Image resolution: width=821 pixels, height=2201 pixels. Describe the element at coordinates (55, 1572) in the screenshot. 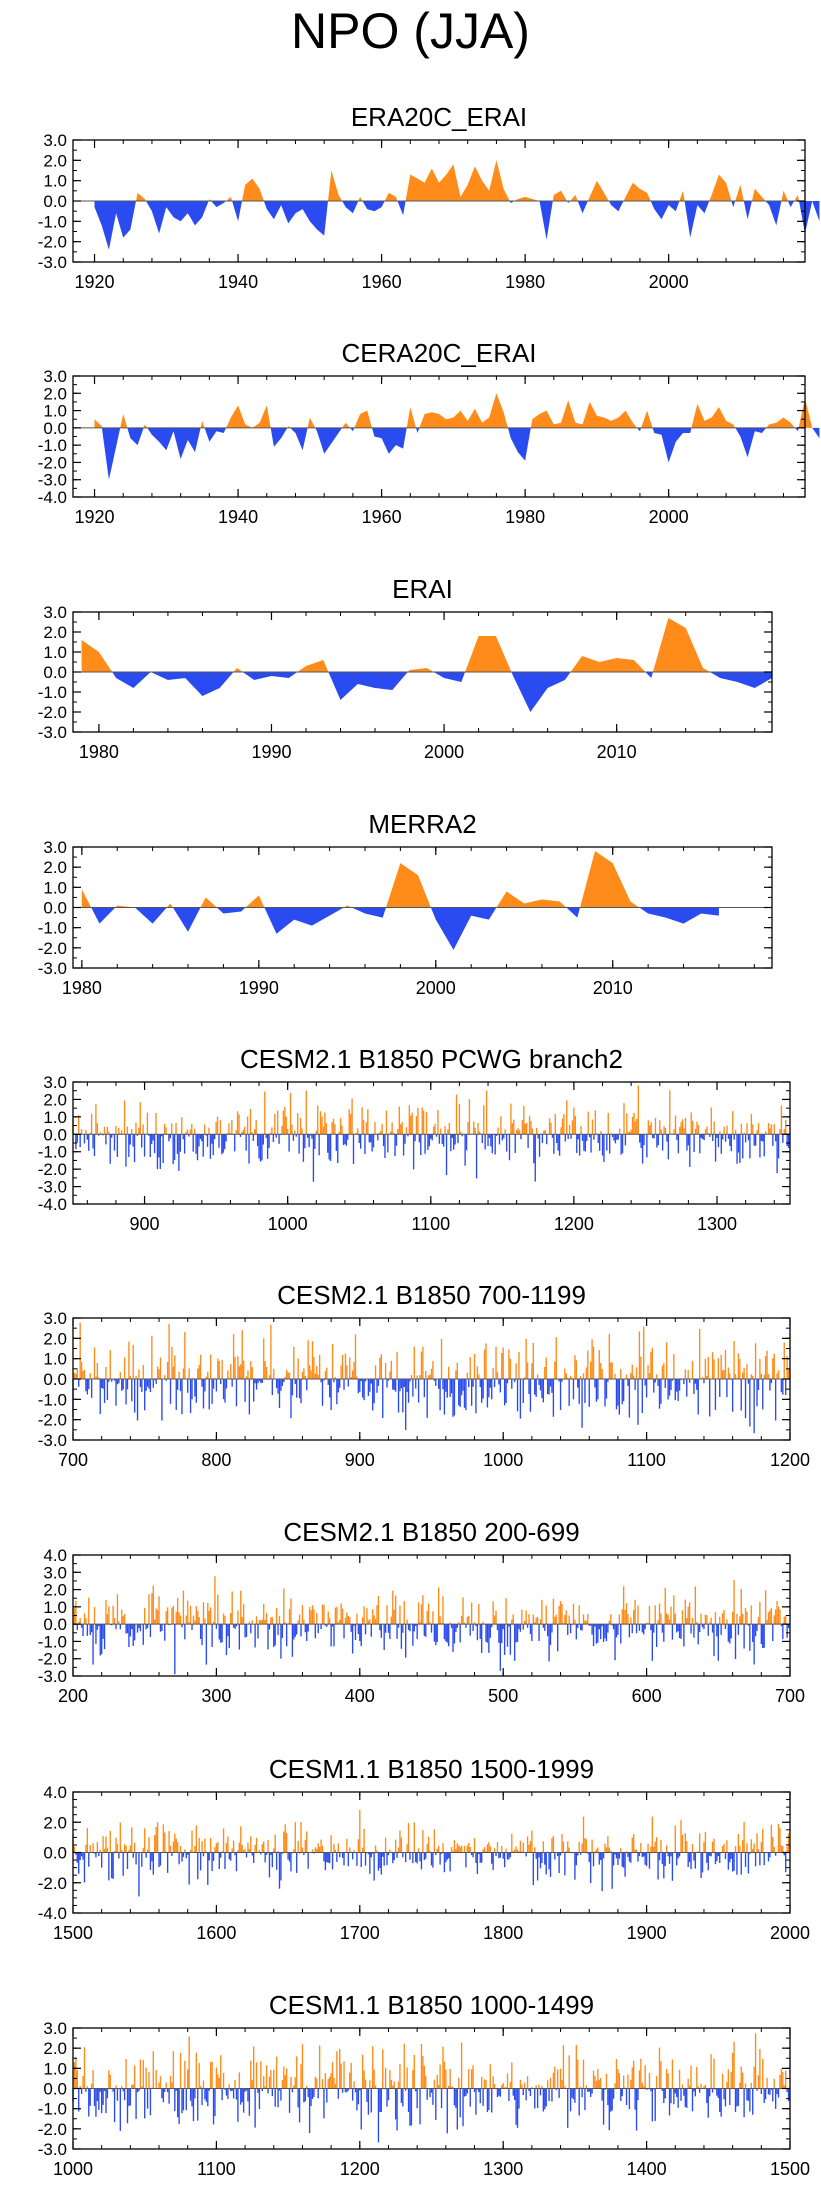

I see `y-tick-label: 3.0` at that location.